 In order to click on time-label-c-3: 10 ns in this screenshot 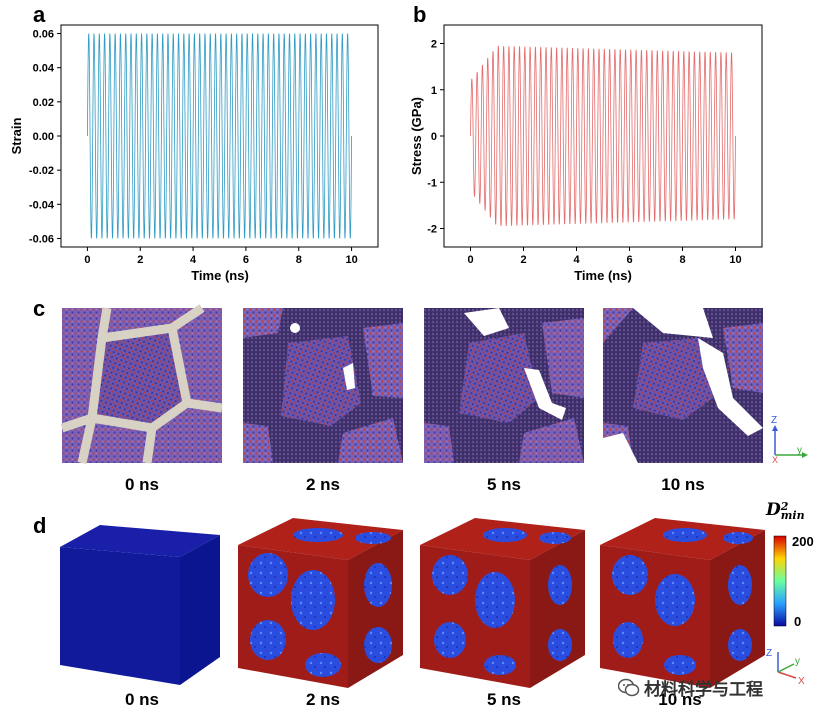, I will do `click(683, 484)`.